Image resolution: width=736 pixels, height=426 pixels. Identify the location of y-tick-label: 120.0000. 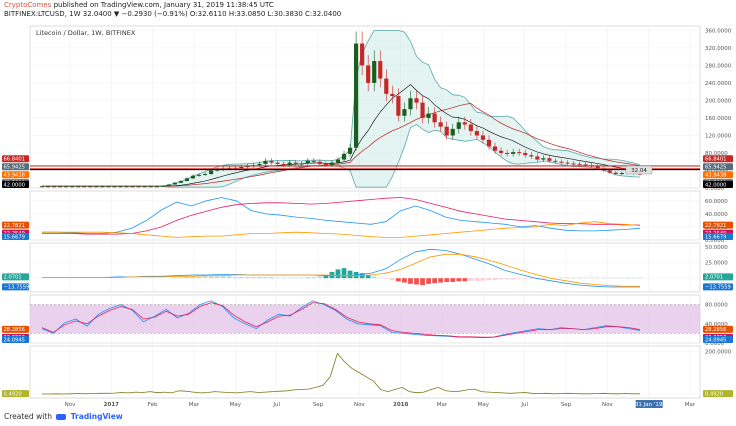
(718, 136).